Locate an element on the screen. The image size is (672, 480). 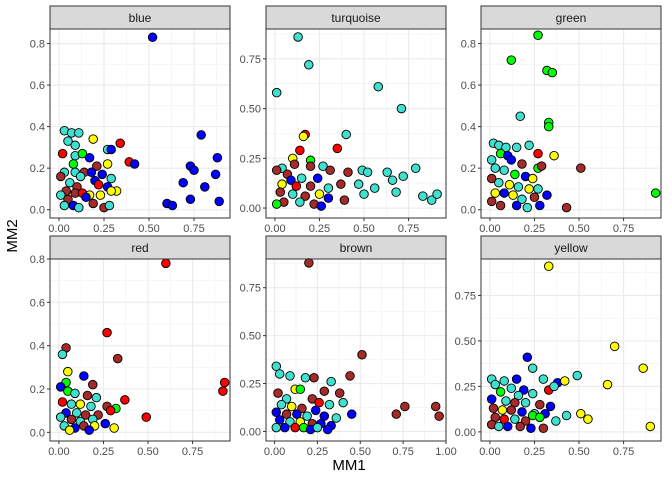
panel-blue: blue 0.00 0.25 0.50 0.75 0.0 0.2 0.4 0.6 0.8 is located at coordinates (130, 120).